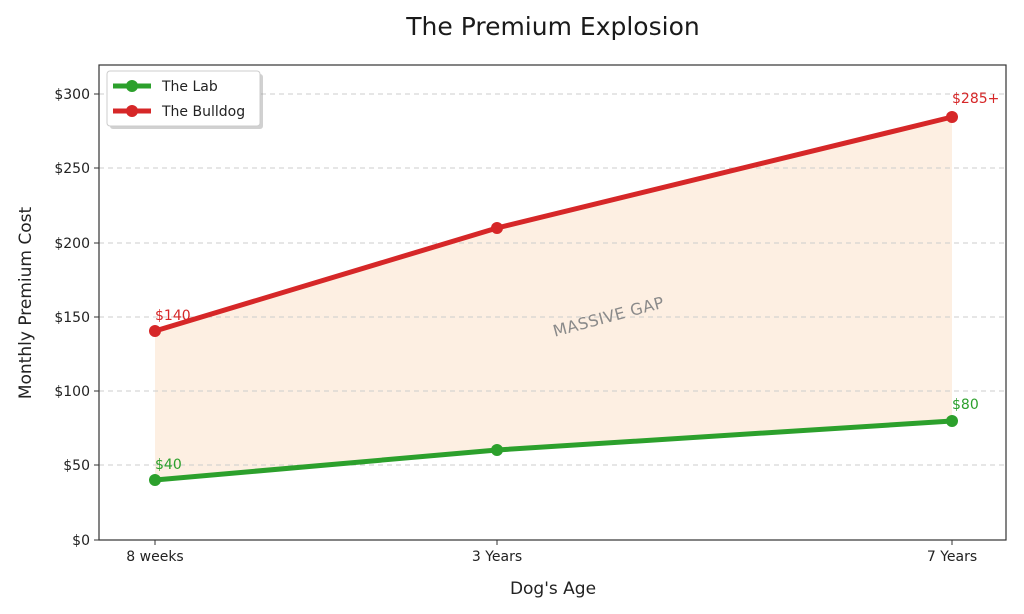 The width and height of the screenshot is (1024, 614). Describe the element at coordinates (553, 542) in the screenshot. I see `x-tick-marks` at that location.